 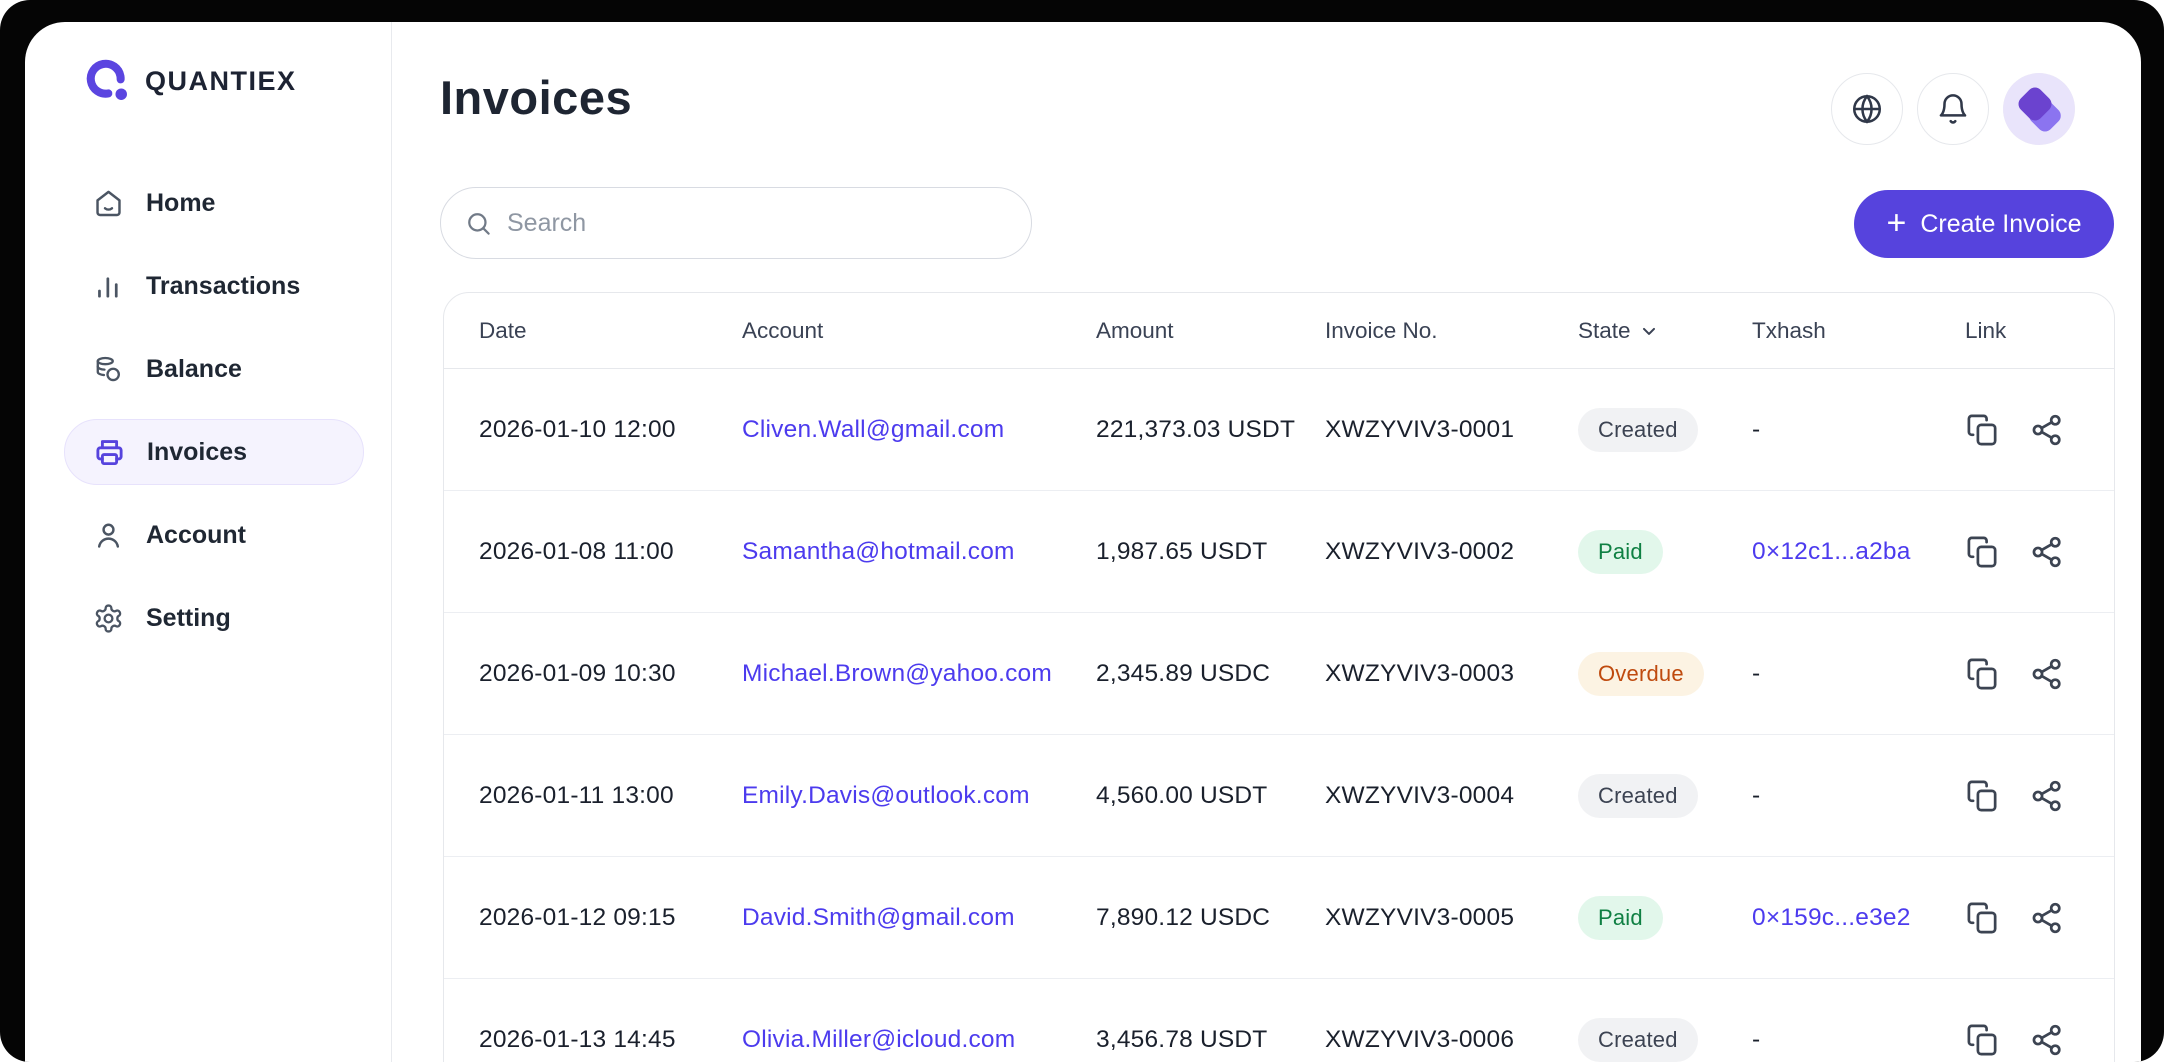 I want to click on language-button, so click(x=1867, y=109).